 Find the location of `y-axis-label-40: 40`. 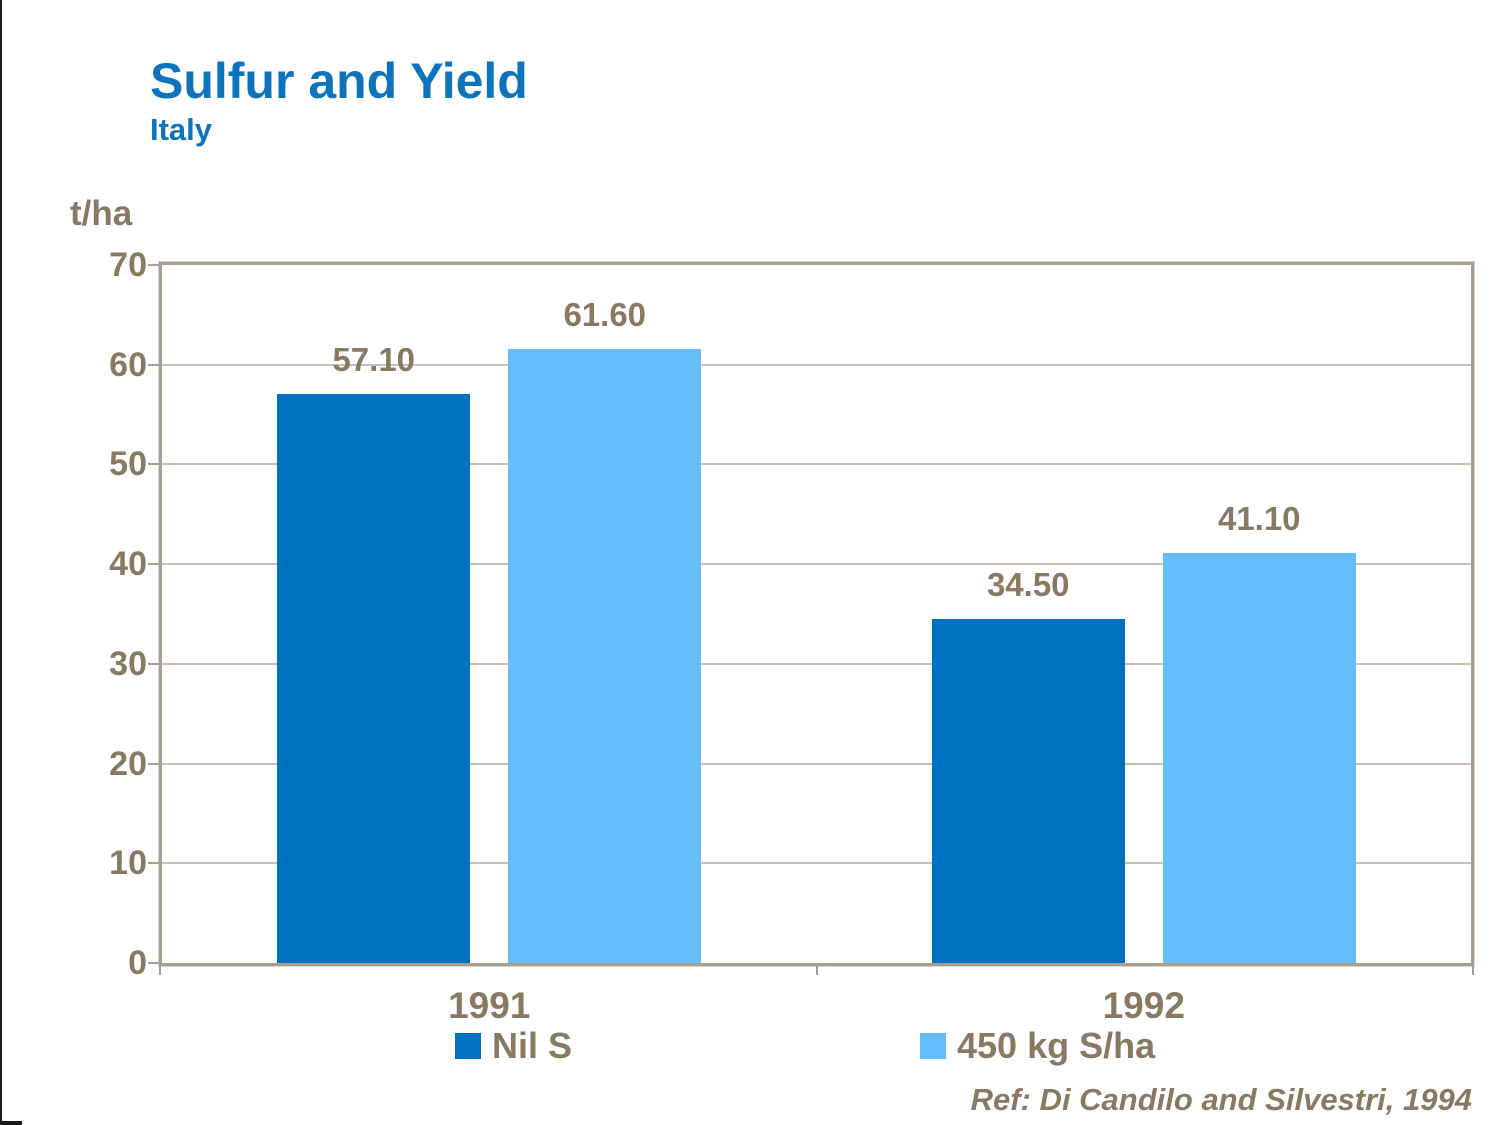

y-axis-label-40: 40 is located at coordinates (128, 564).